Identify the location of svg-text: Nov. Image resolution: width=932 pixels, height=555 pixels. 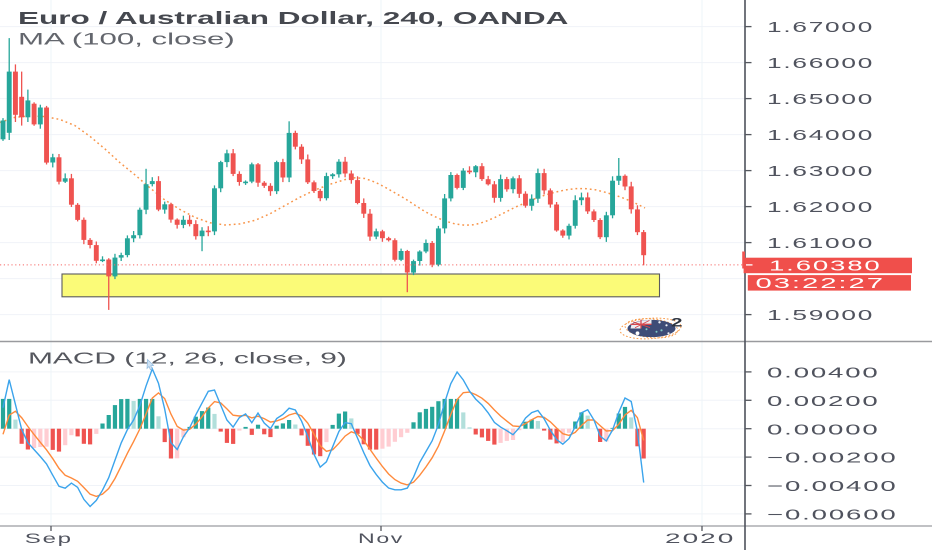
(381, 538).